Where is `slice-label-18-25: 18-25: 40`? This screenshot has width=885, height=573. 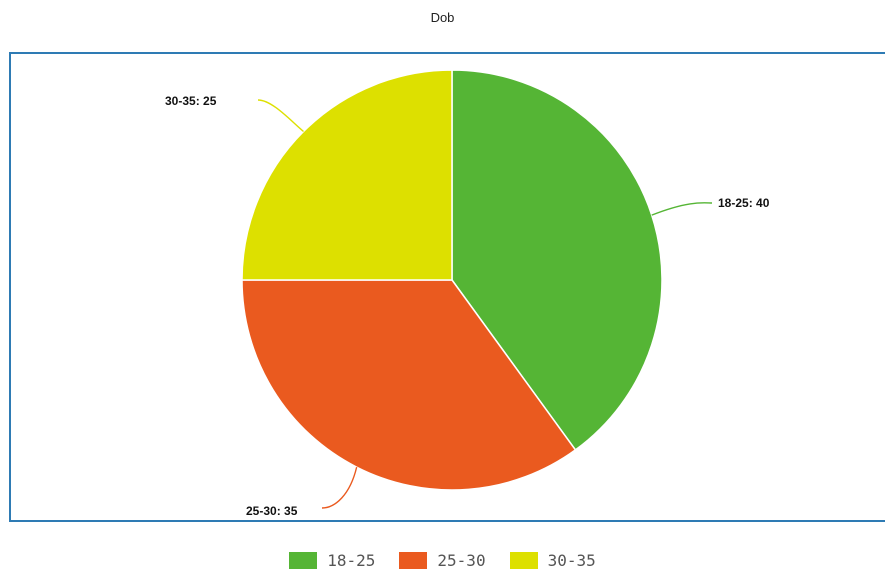
slice-label-18-25: 18-25: 40 is located at coordinates (744, 203).